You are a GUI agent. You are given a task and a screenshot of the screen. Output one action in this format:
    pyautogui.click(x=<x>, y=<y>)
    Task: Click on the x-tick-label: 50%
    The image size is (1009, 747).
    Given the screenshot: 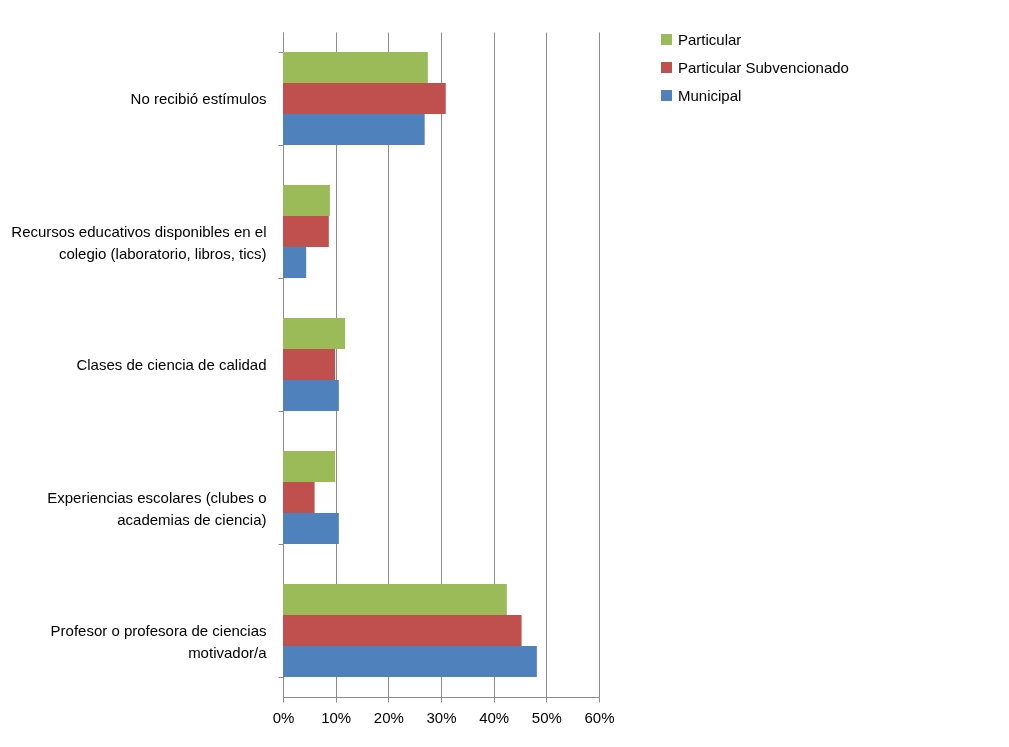 What is the action you would take?
    pyautogui.click(x=546, y=717)
    